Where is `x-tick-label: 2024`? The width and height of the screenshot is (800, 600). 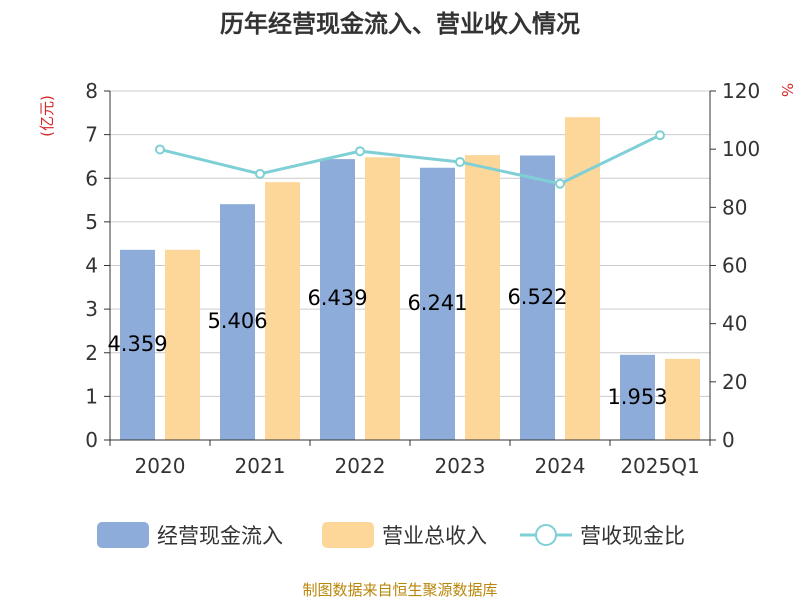
x-tick-label: 2024 is located at coordinates (560, 466).